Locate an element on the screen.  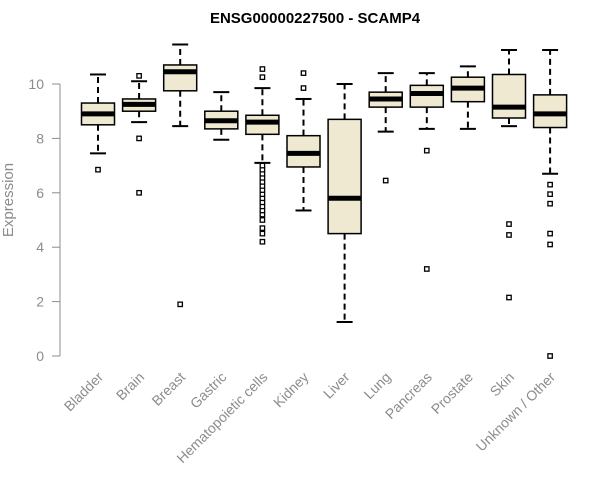
y-axis-label: Expression is located at coordinates (8, 200).